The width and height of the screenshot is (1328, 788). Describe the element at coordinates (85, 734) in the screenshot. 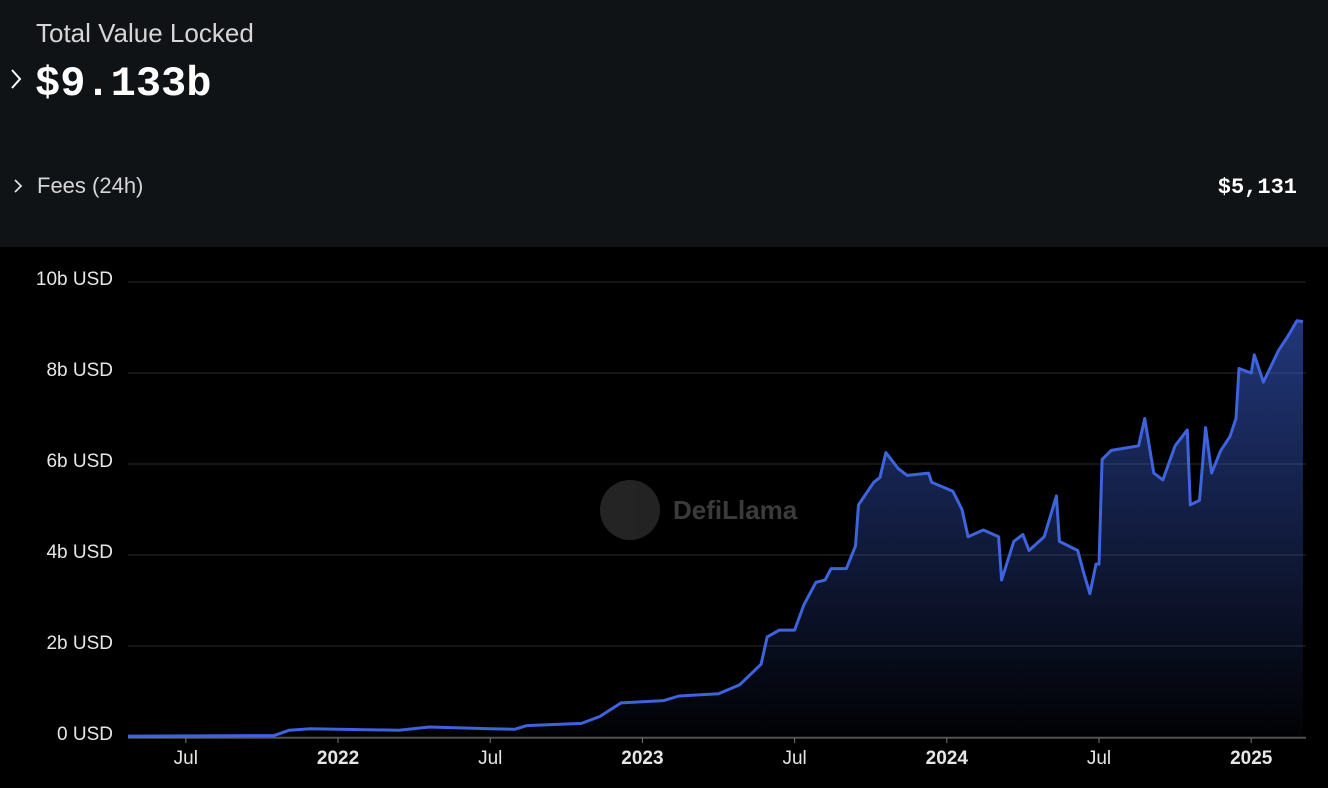

I see `y-tick-label: 0 USD` at that location.